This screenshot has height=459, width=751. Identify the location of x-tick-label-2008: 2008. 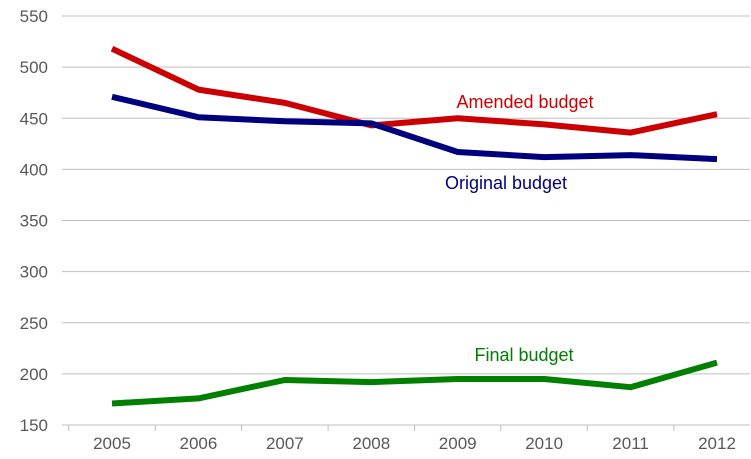
(371, 443).